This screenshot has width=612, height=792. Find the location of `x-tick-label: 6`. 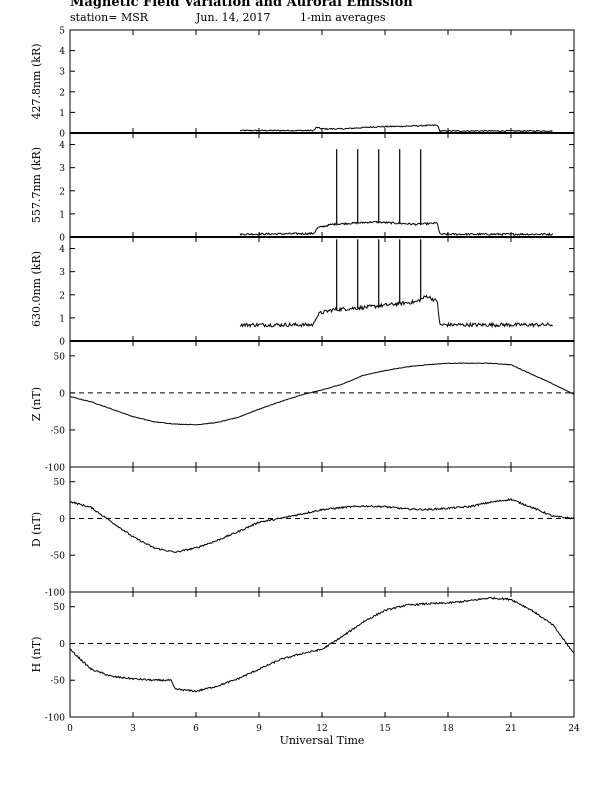

x-tick-label: 6 is located at coordinates (196, 729).